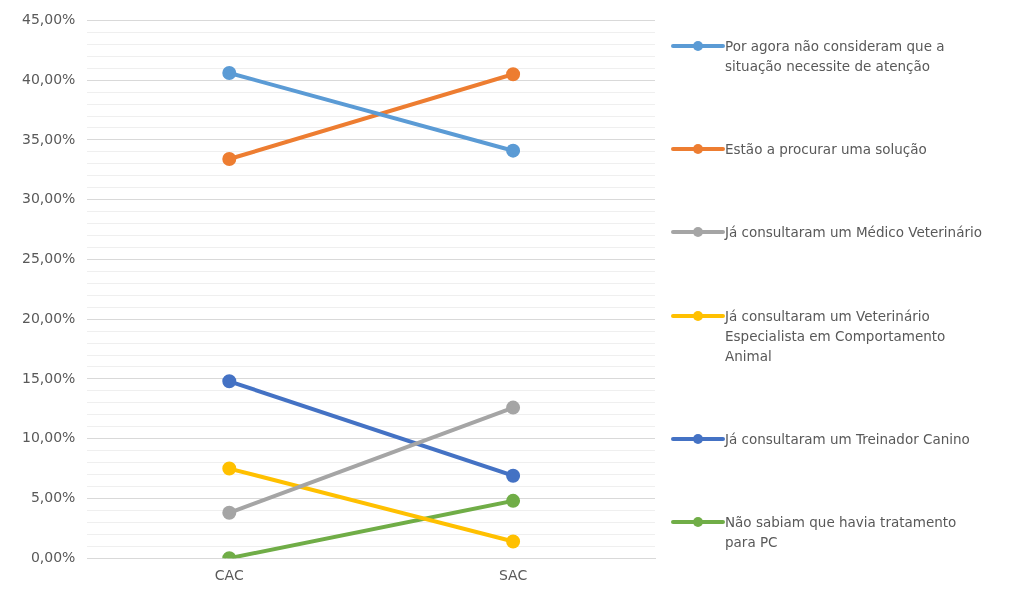 The width and height of the screenshot is (1032, 605). I want to click on y-tick-label: 5,00%, so click(53, 497).